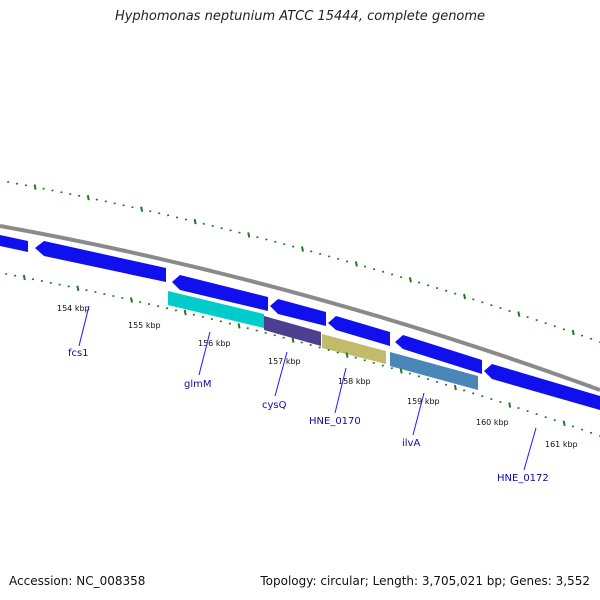 This screenshot has height=600, width=600. What do you see at coordinates (73, 308) in the screenshot?
I see `scale-label: 154 kbp` at bounding box center [73, 308].